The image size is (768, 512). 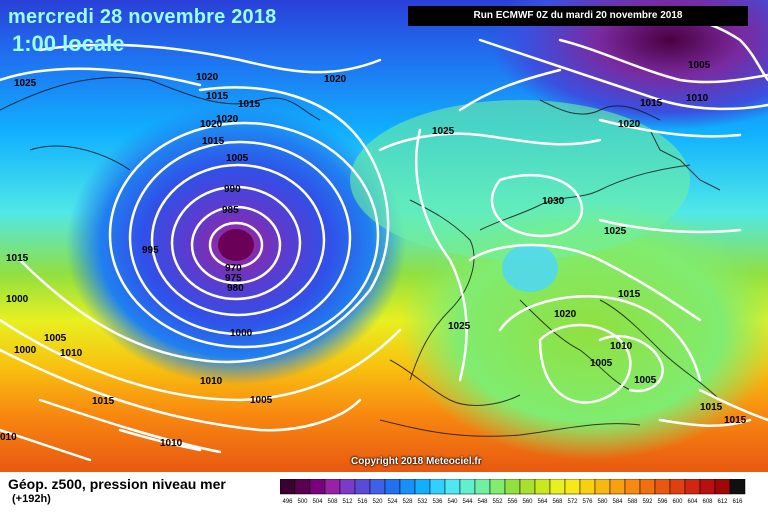 I want to click on legend-value: 568, so click(x=557, y=502).